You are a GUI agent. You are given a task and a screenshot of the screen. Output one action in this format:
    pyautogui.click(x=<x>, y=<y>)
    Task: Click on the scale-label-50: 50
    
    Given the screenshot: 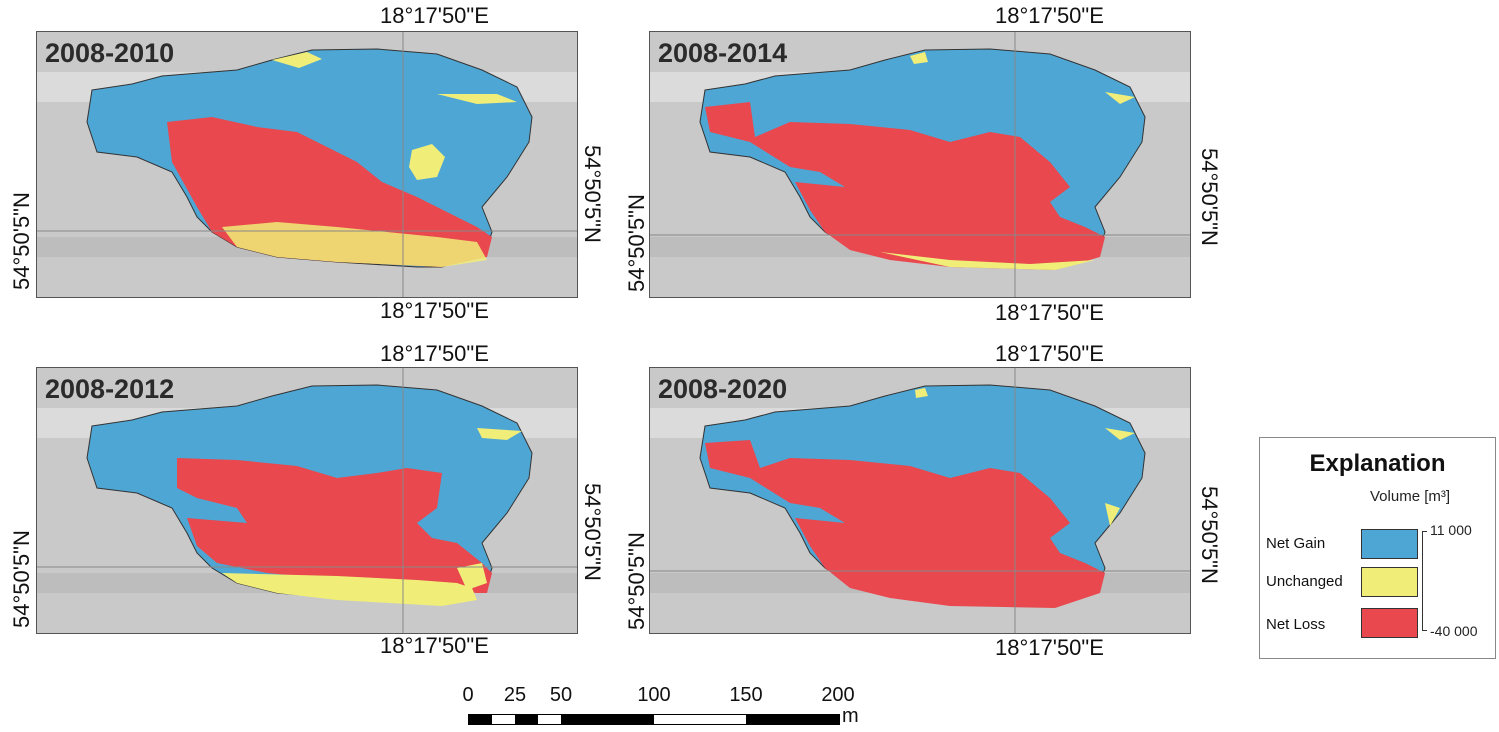 What is the action you would take?
    pyautogui.click(x=561, y=695)
    